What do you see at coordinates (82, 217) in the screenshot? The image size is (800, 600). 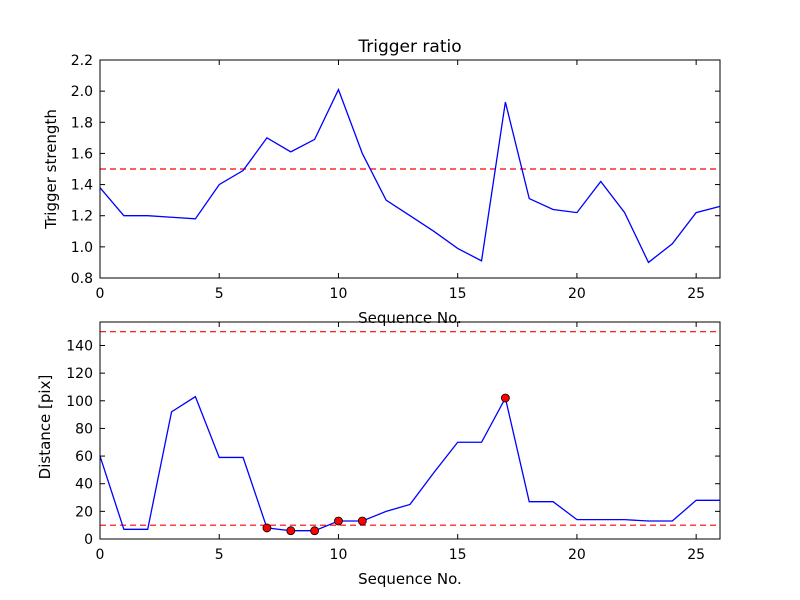 I see `y-tick-label: 1.2` at bounding box center [82, 217].